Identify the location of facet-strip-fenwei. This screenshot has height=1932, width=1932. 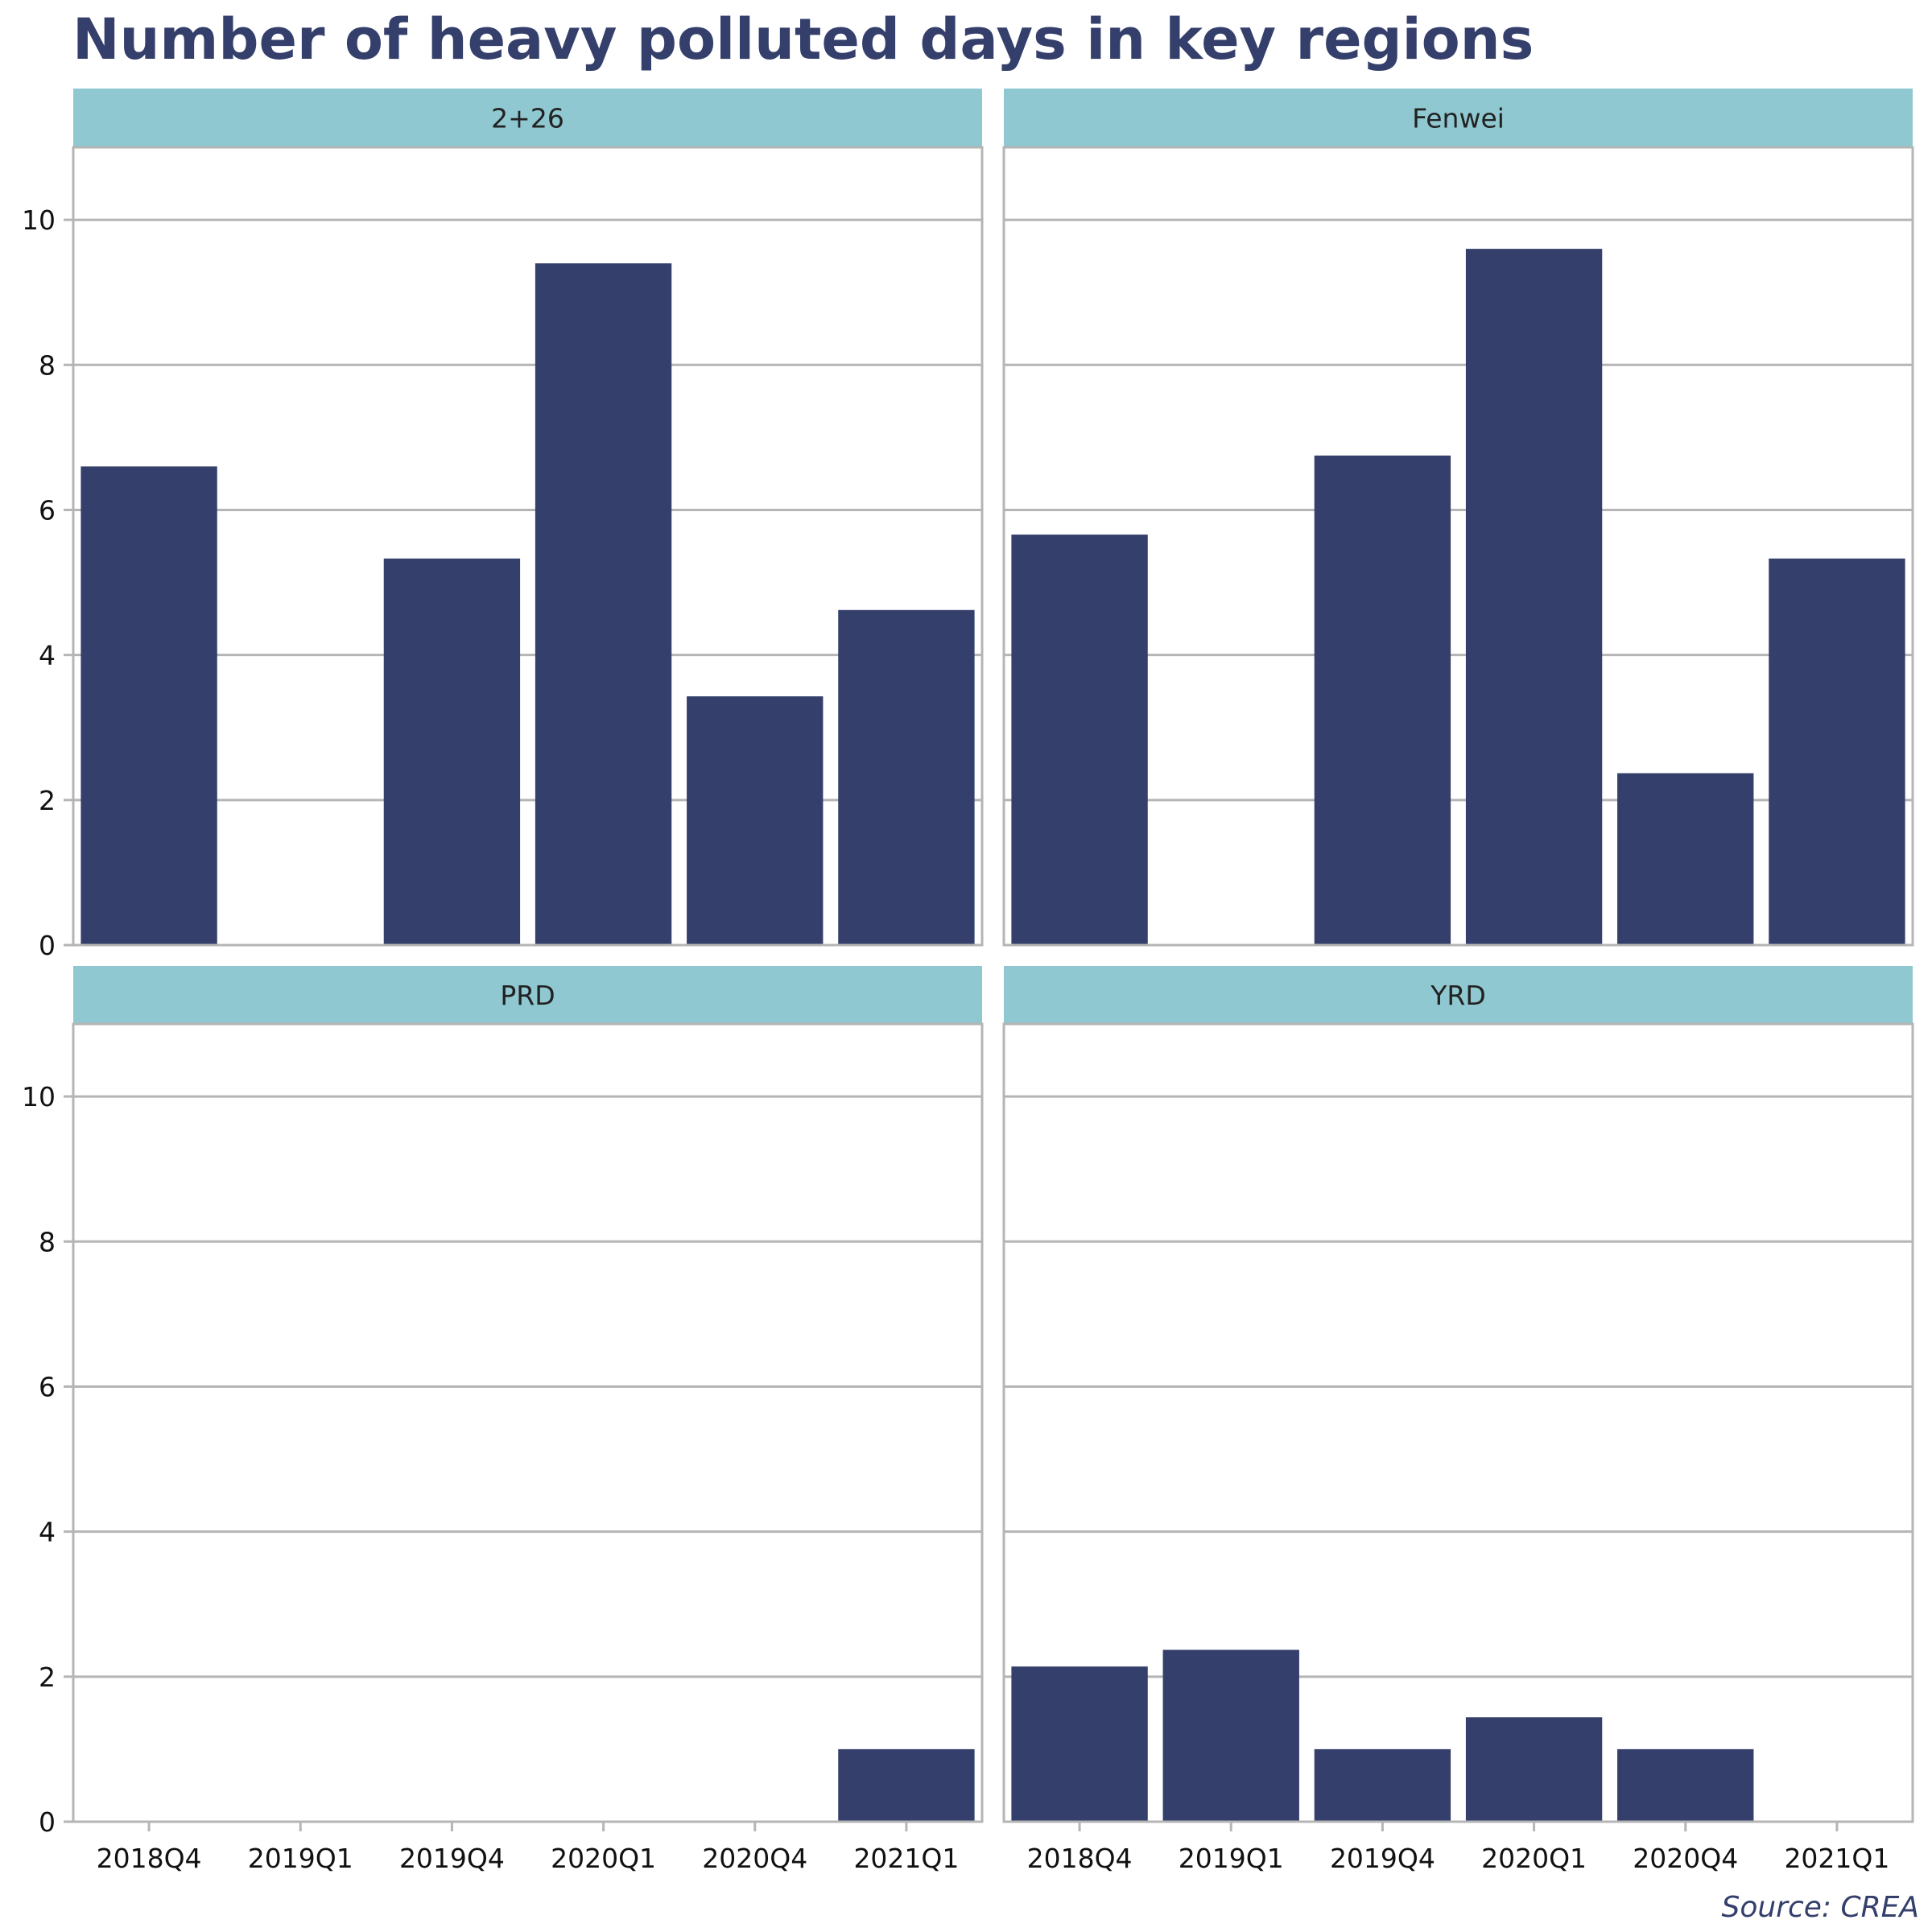
(1458, 118).